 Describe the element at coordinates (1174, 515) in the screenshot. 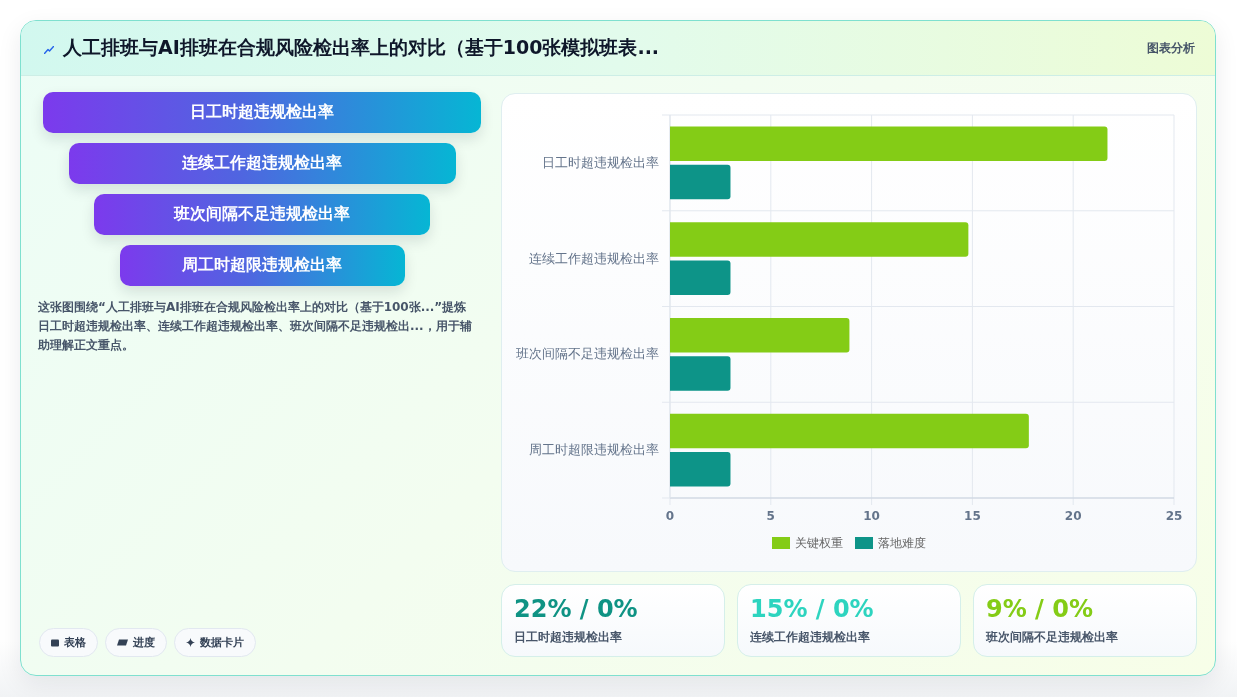

I see `x-tick-label: 25` at that location.